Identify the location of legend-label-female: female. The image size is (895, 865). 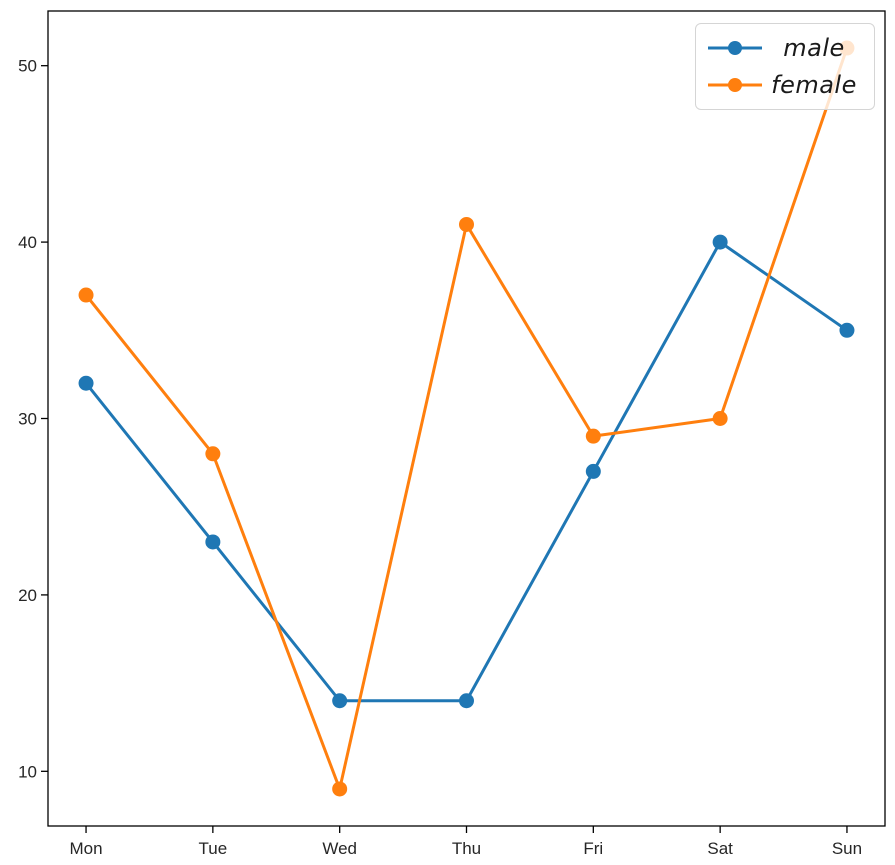
(814, 84).